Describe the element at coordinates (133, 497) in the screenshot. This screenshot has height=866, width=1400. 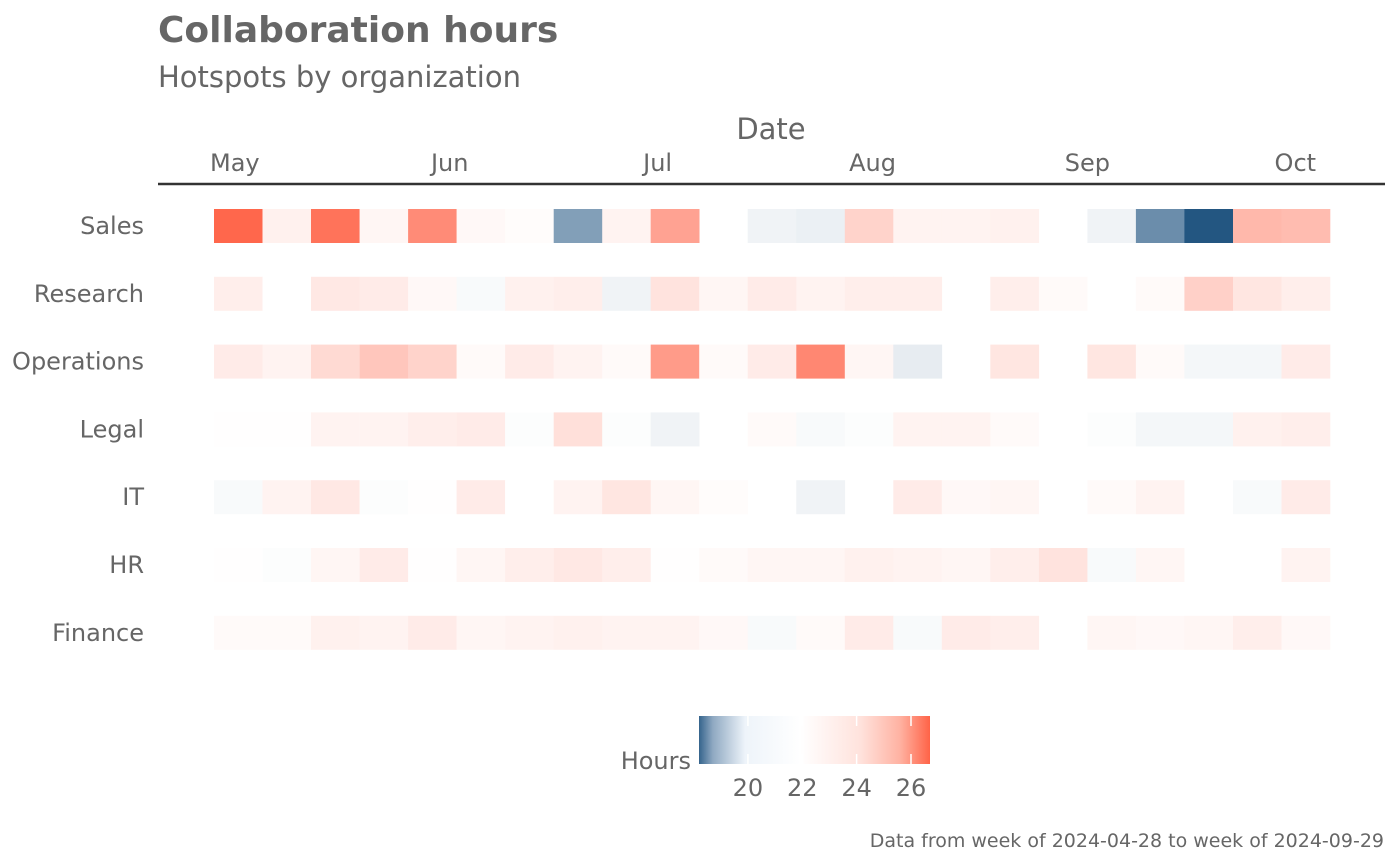
I see `y-tick-label: IT` at that location.